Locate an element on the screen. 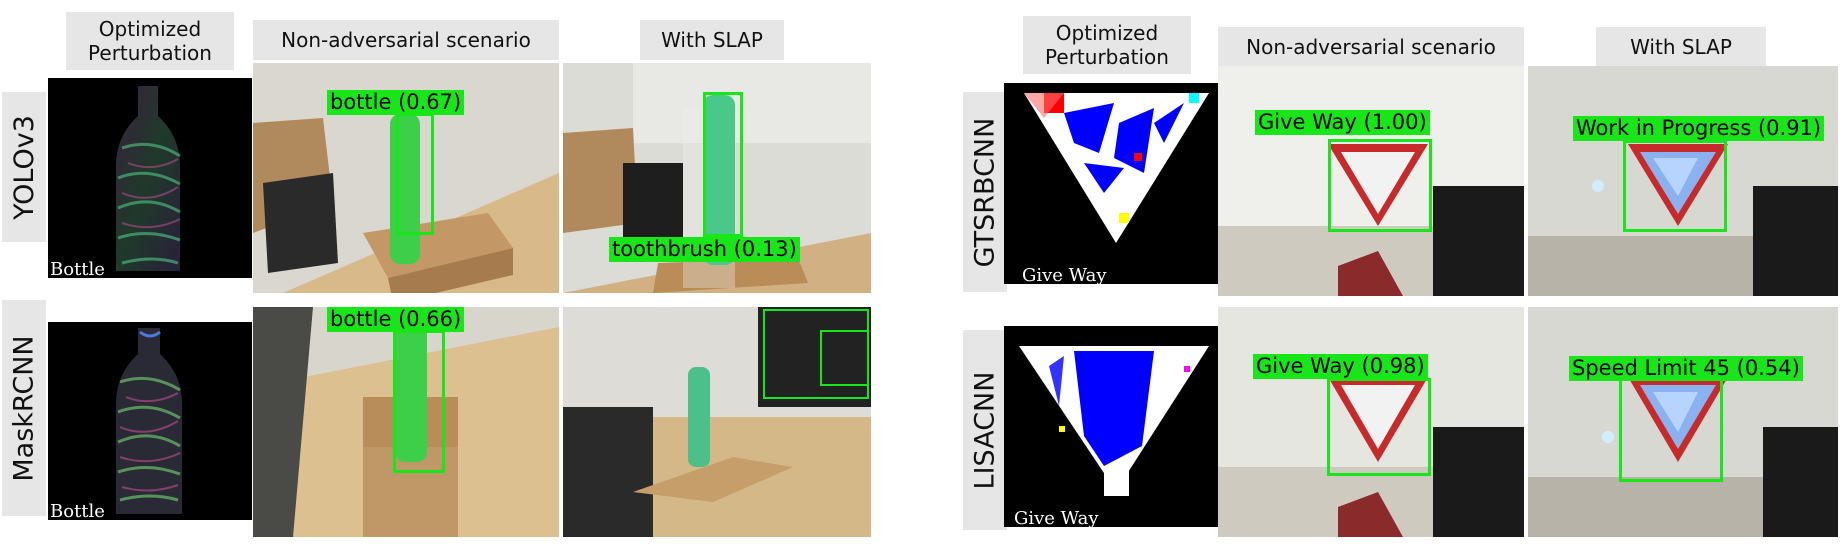 The width and height of the screenshot is (1841, 547). detection-label: Give Way (1.00) is located at coordinates (1342, 122).